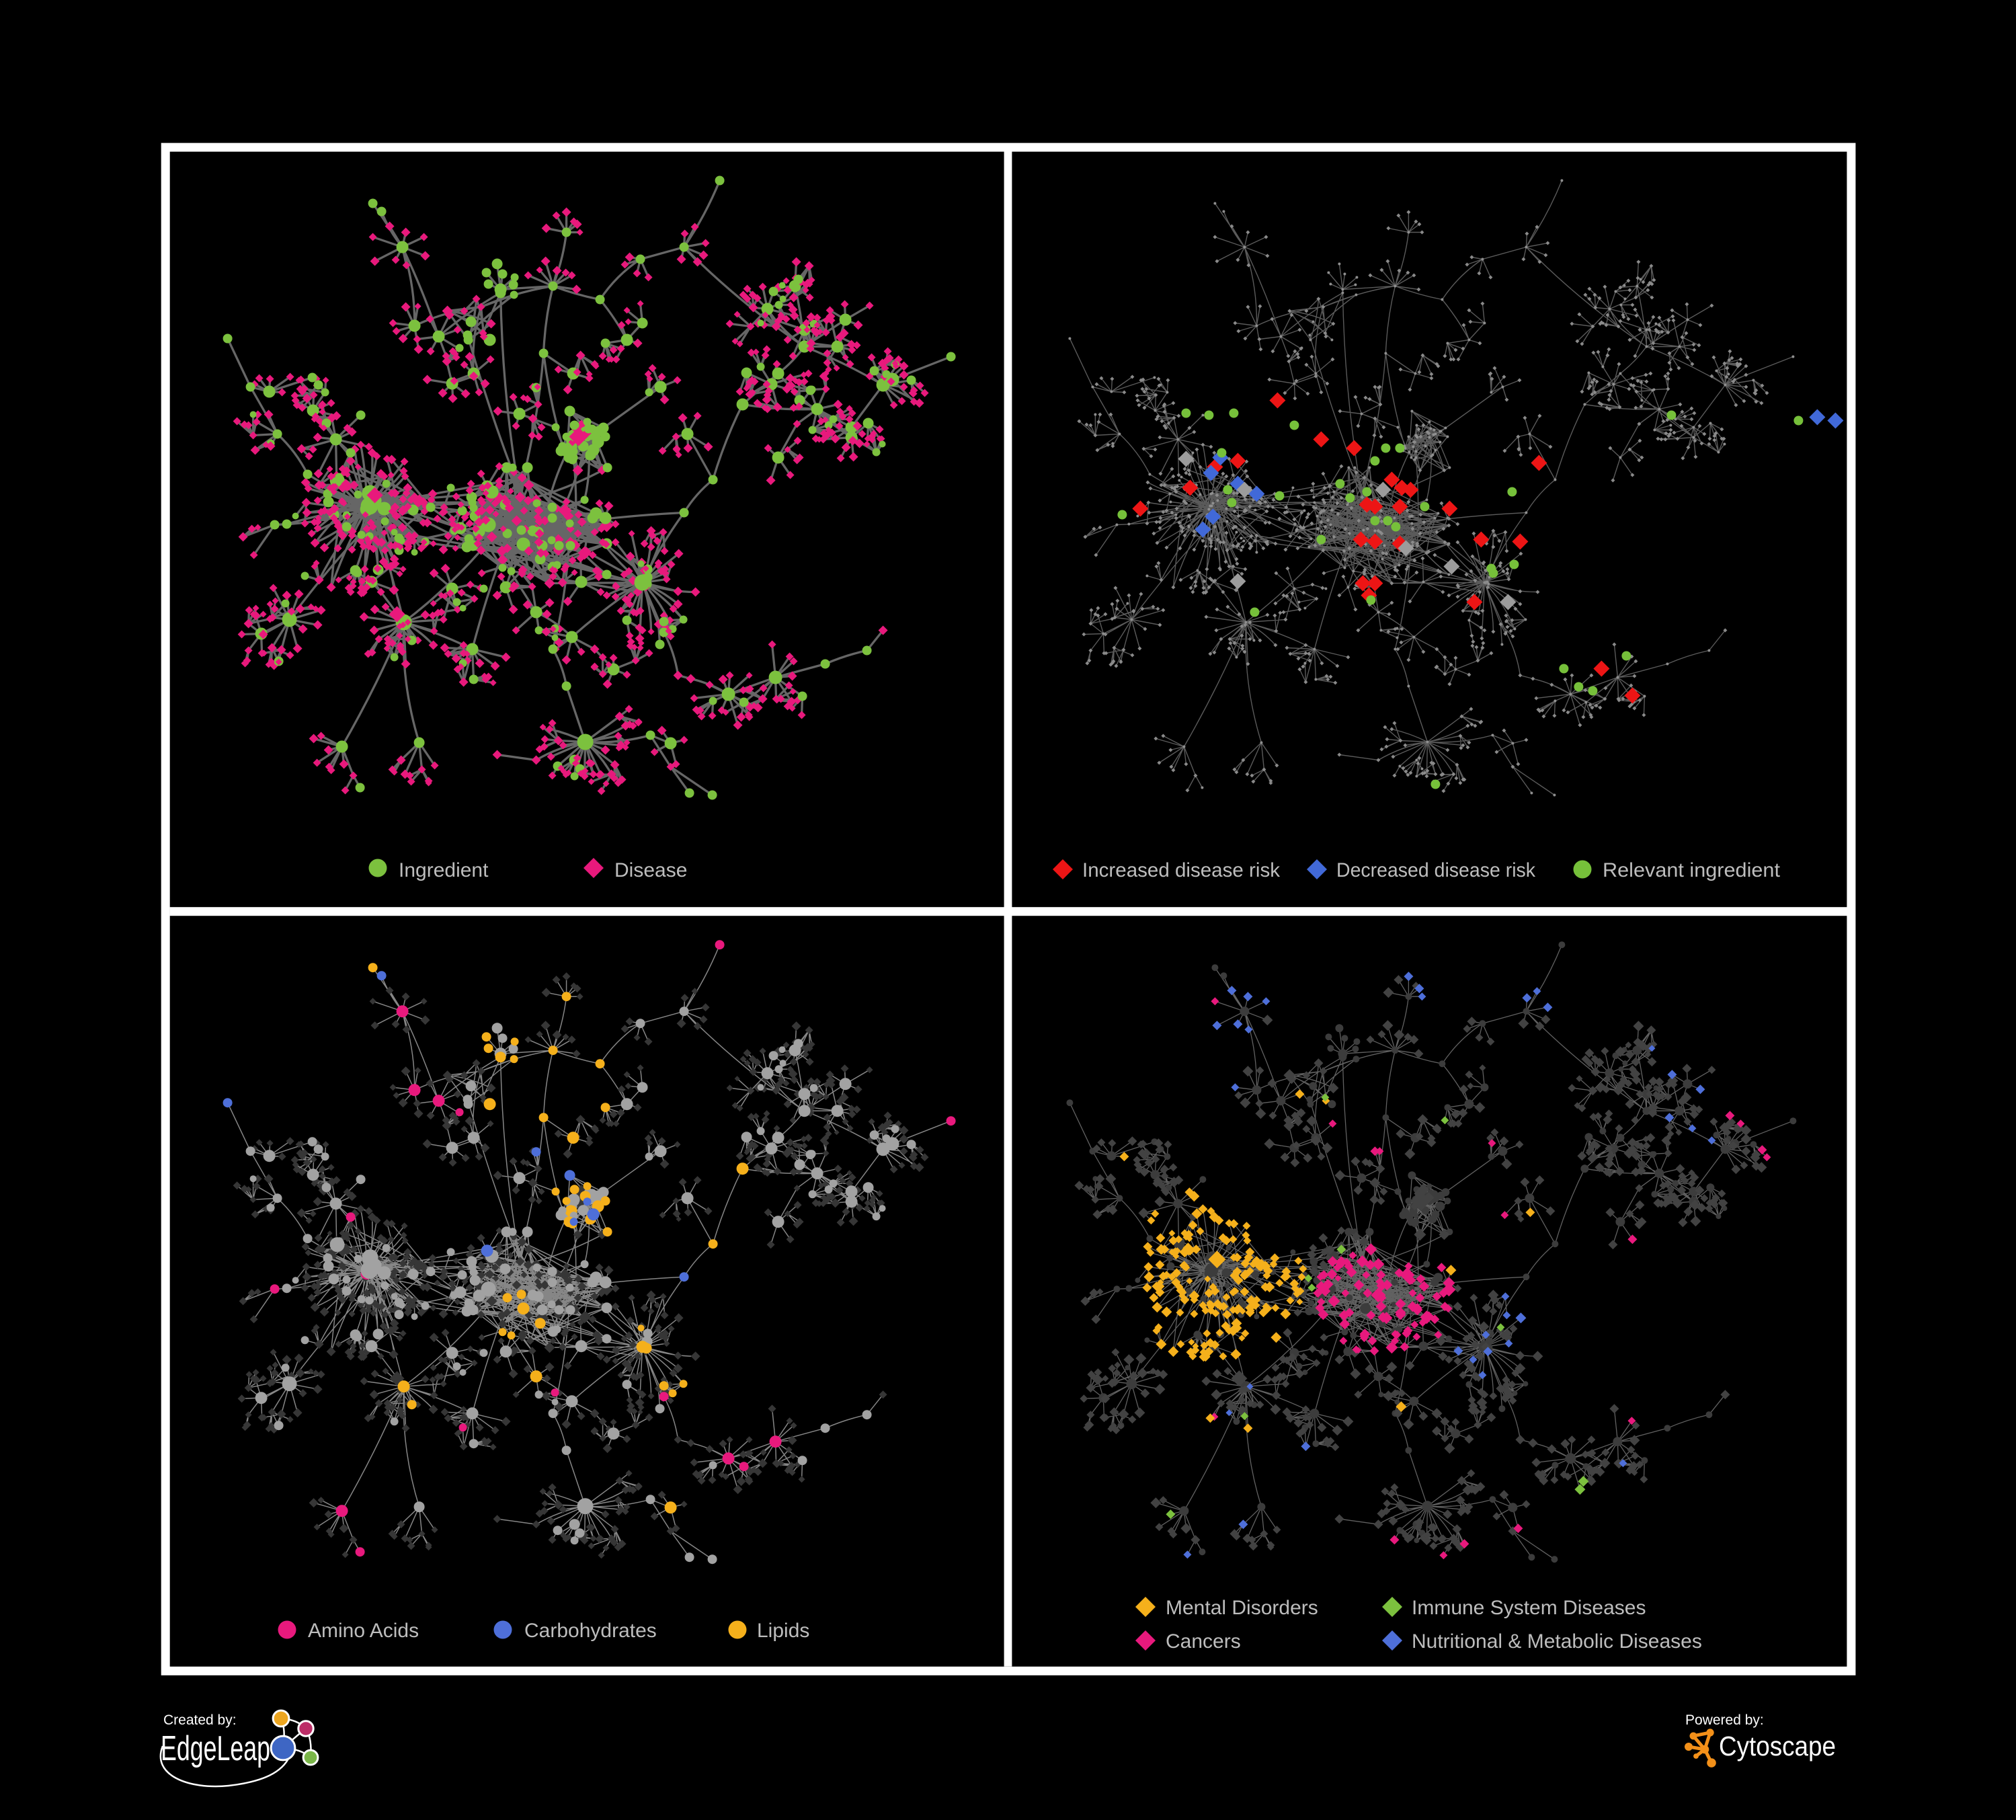 This screenshot has height=1820, width=2016. Describe the element at coordinates (1557, 1641) in the screenshot. I see `svg-text:Nutritional & Metabolic Diseas: Nutritional & Metabolic Diseases` at that location.